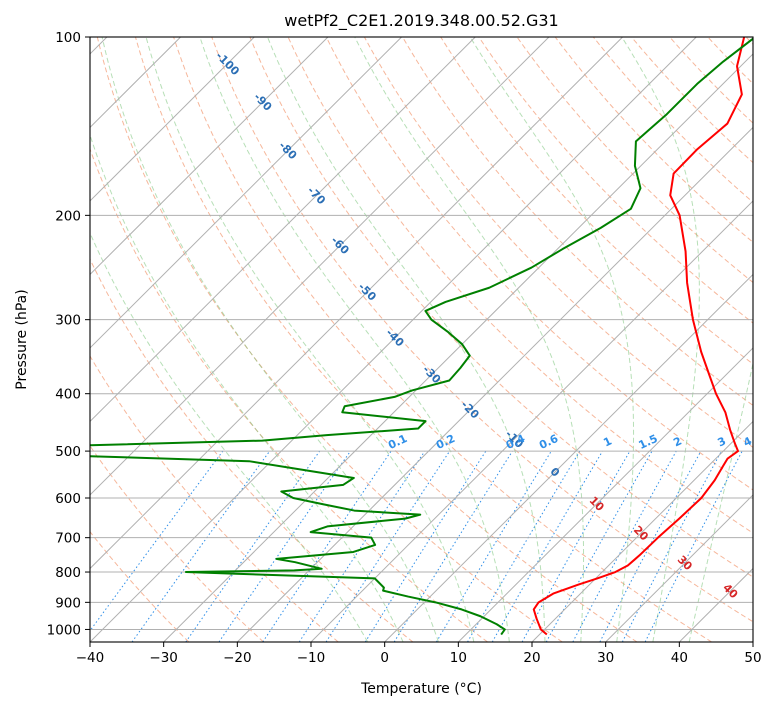 The height and width of the screenshot is (708, 775). I want to click on x-tick-label: −30, so click(163, 658).